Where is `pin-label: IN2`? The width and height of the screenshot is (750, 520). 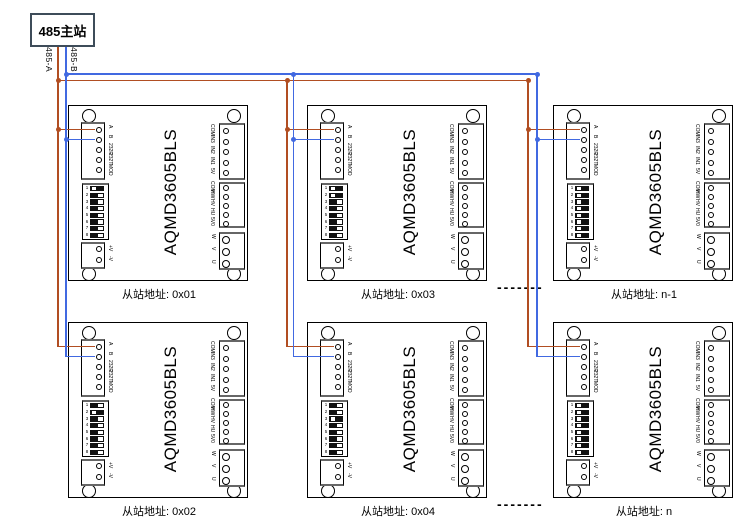
pin-label: IN2 is located at coordinates (451, 150).